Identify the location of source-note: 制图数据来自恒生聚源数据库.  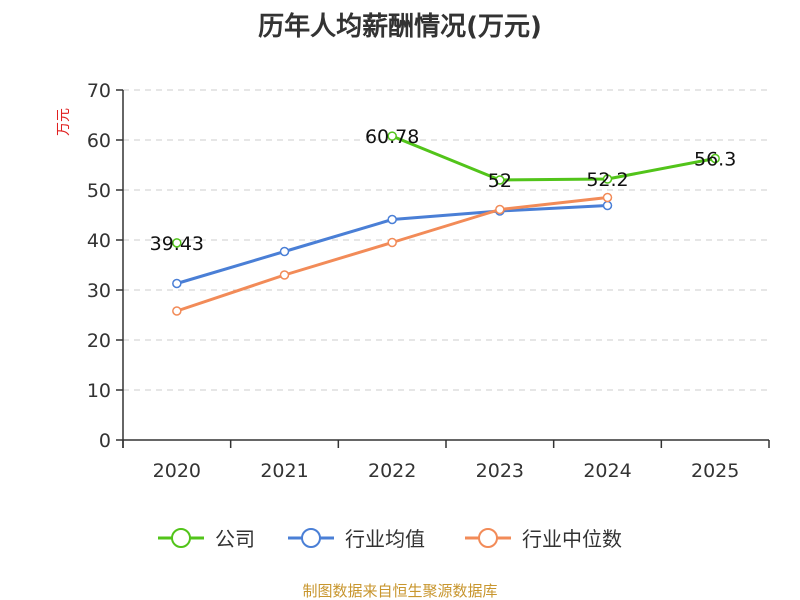
(399, 591).